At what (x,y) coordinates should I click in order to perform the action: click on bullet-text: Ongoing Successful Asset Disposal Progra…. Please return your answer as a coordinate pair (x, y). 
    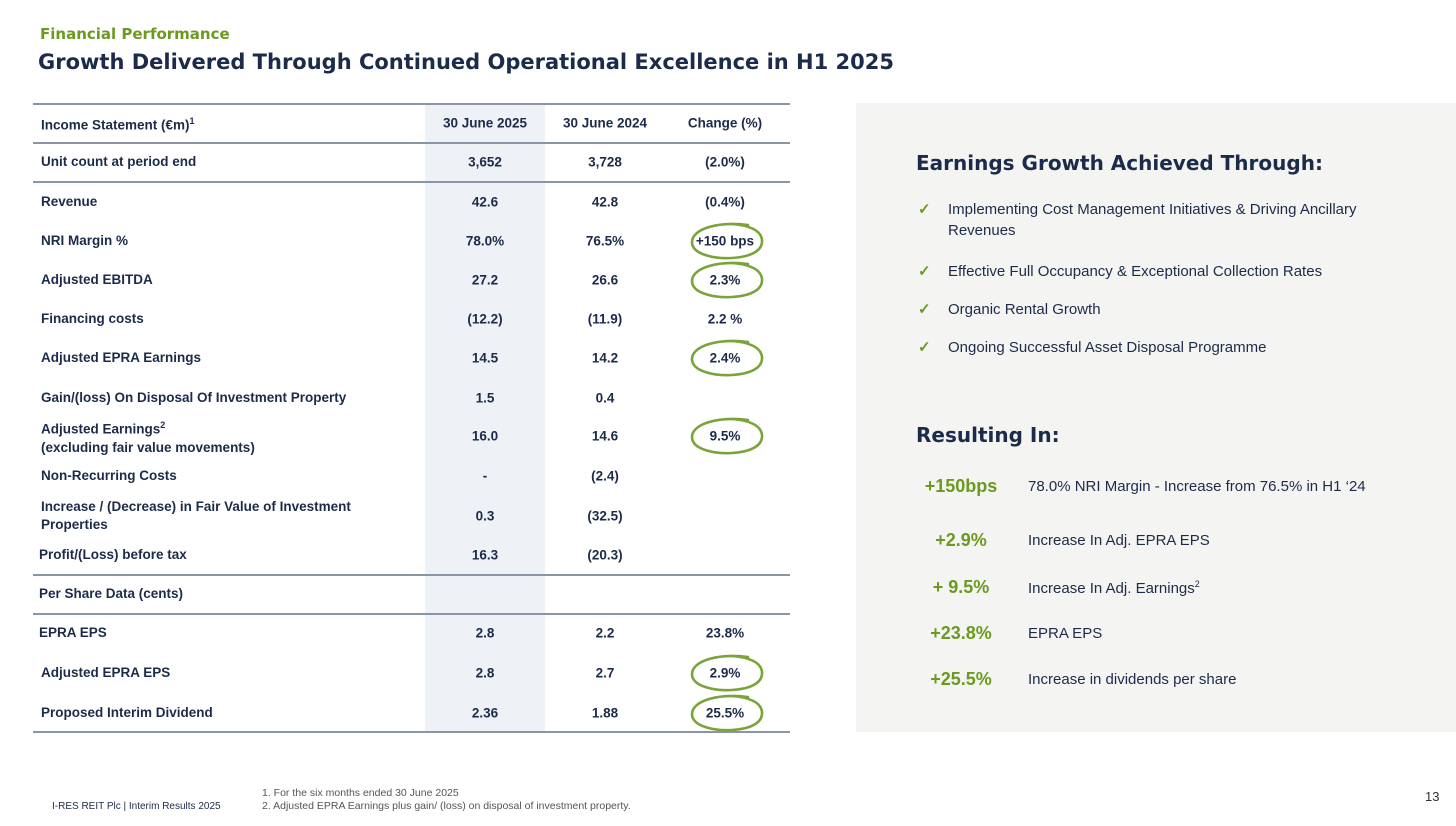
    Looking at the image, I should click on (1107, 347).